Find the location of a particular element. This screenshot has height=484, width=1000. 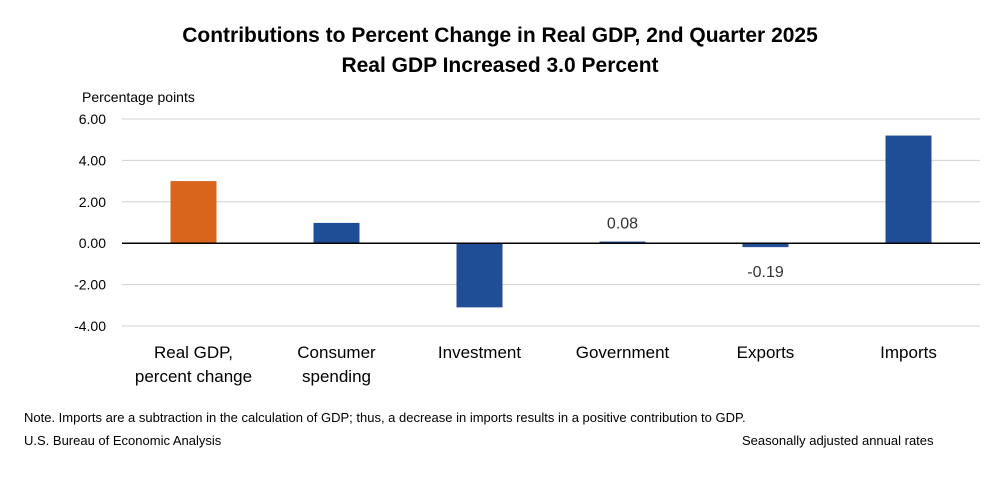

data-label: -0.19 is located at coordinates (765, 272).